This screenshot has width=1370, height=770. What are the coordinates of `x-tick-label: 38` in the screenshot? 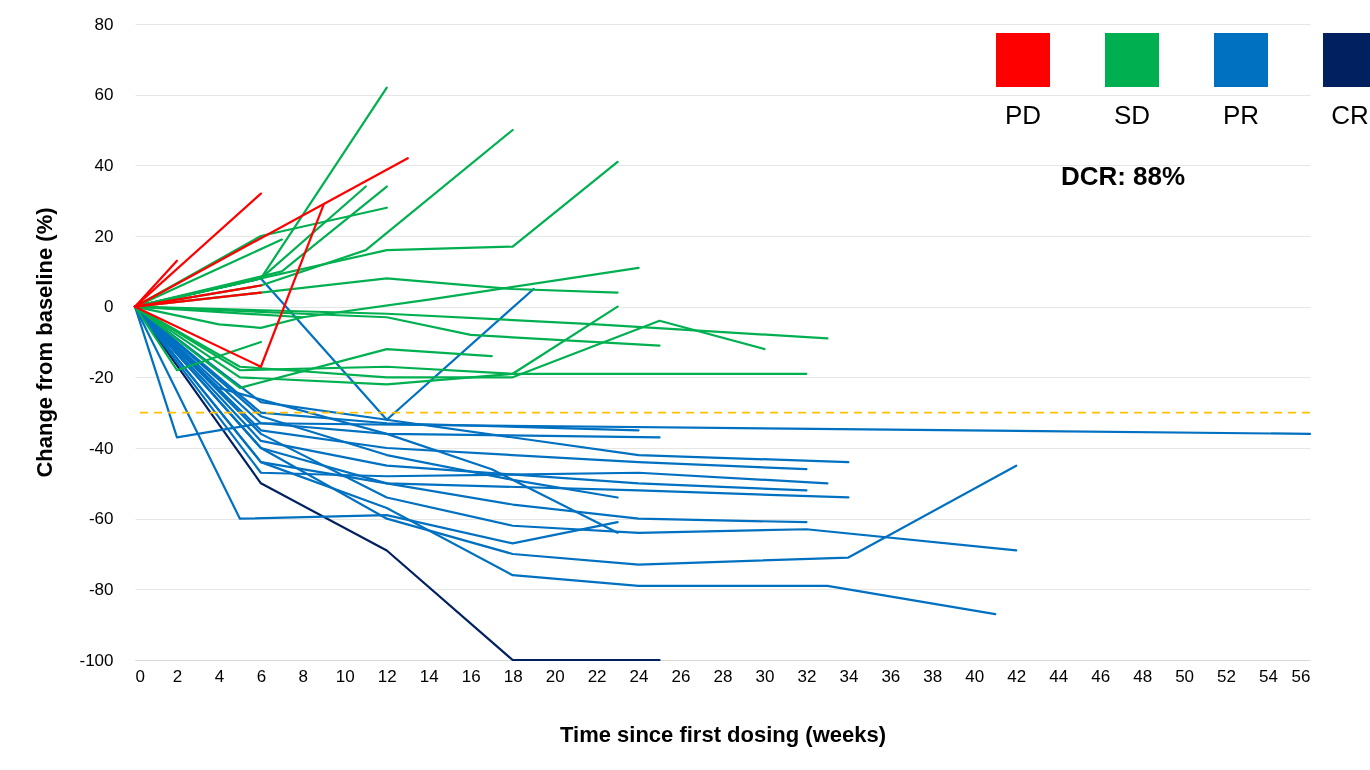 It's located at (933, 676).